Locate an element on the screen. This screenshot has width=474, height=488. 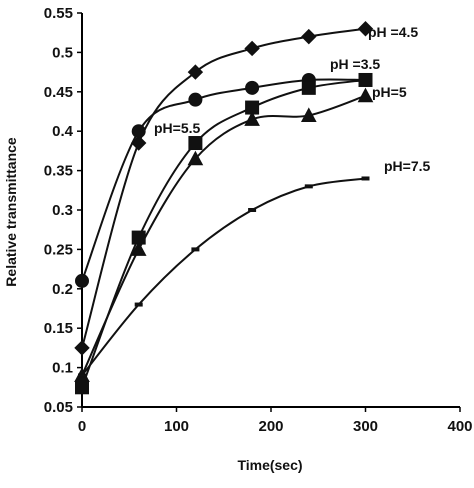
y-tick-label: 0.3 is located at coordinates (62, 210).